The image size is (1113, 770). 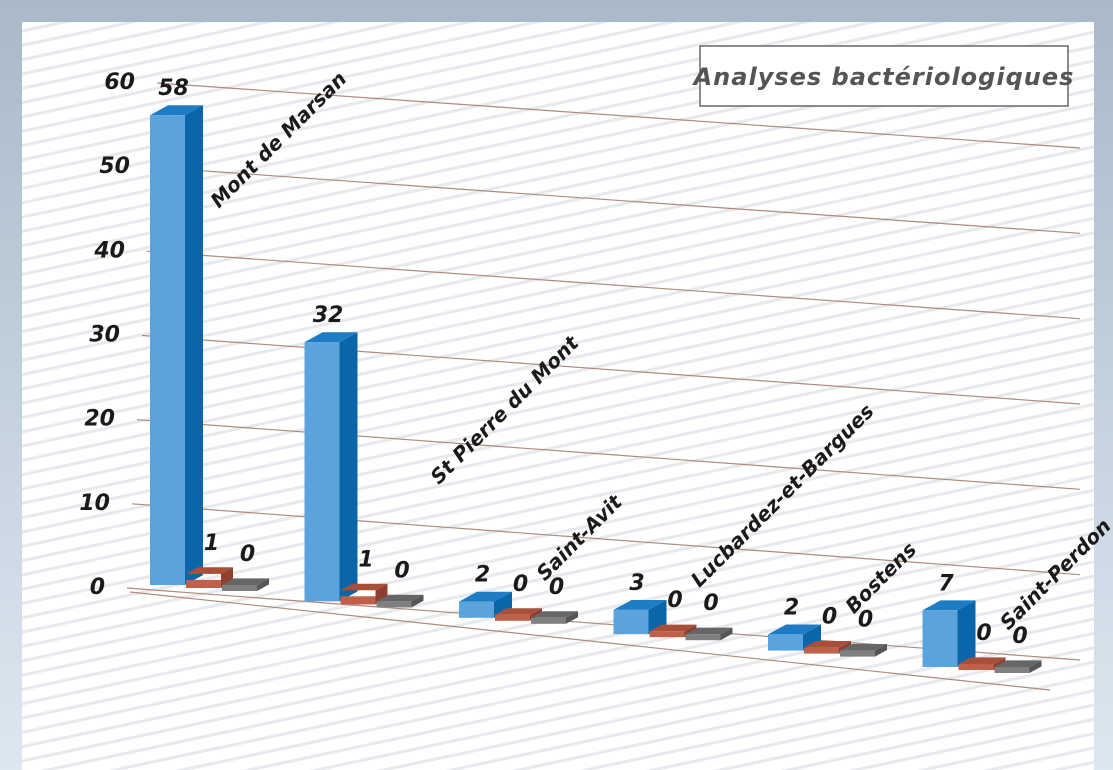 I want to click on value-label: 3, so click(x=636, y=583).